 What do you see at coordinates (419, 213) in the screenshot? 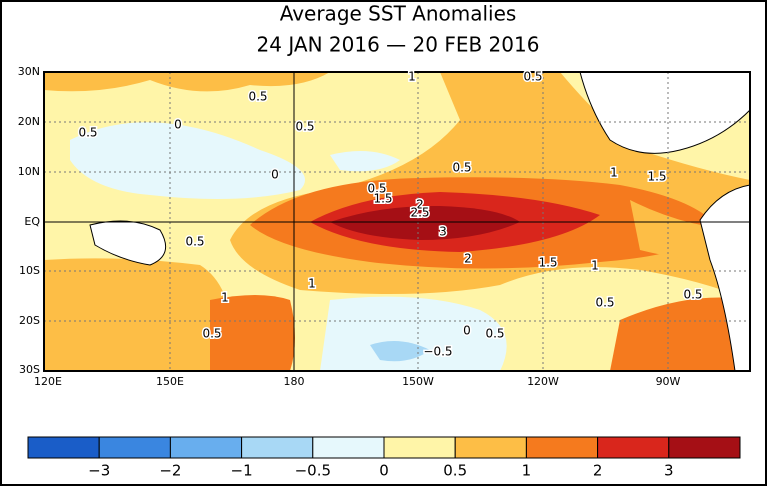
I see `contour-label: 2.5` at bounding box center [419, 213].